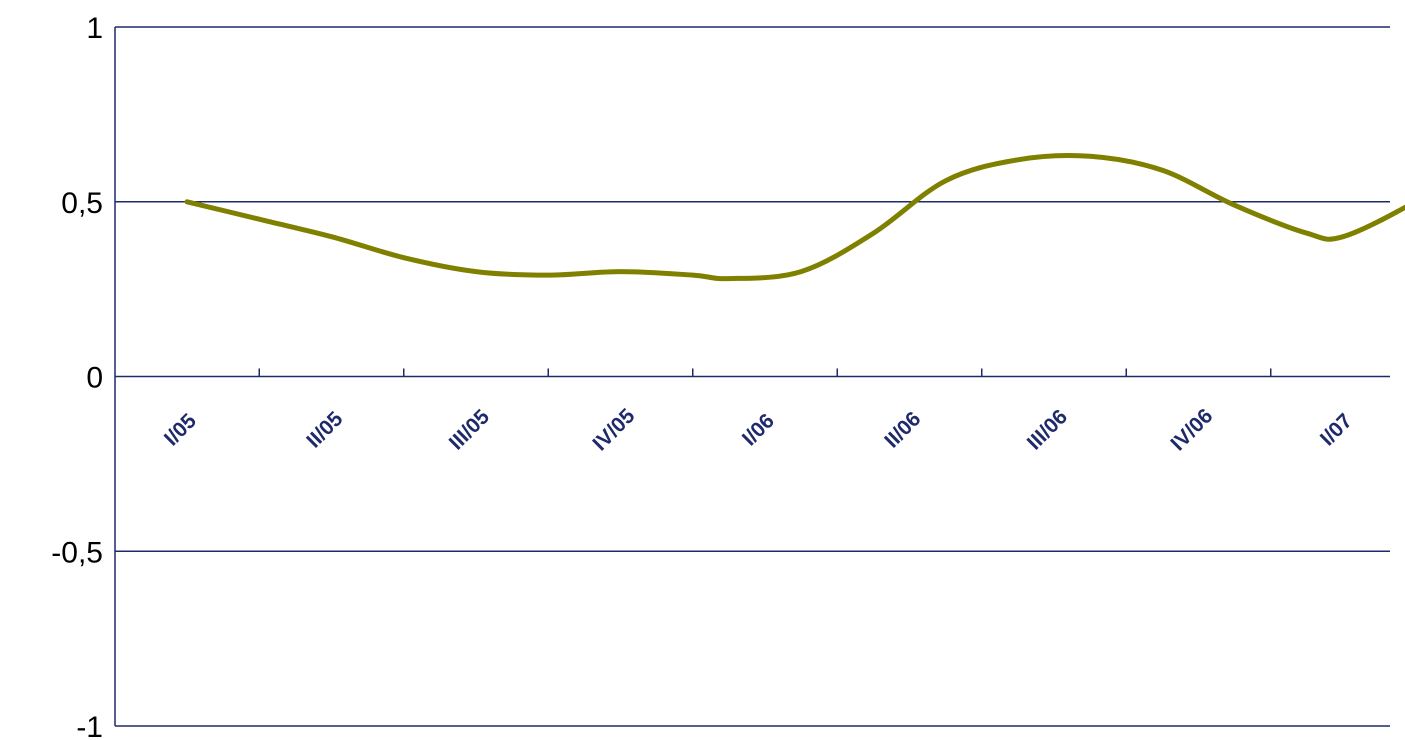 The width and height of the screenshot is (1405, 740). What do you see at coordinates (902, 429) in the screenshot?
I see `x-tick-label: II/06` at bounding box center [902, 429].